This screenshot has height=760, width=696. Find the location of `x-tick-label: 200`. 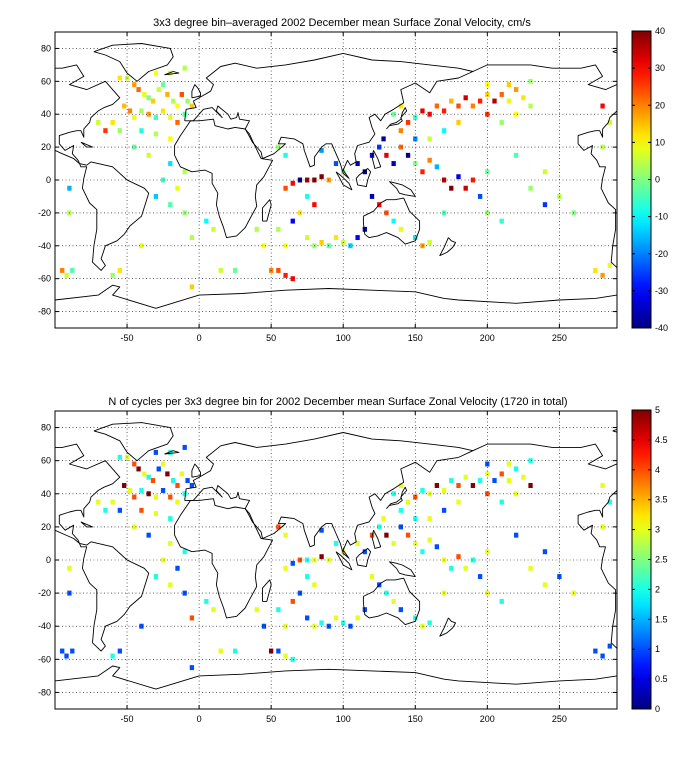

x-tick-label: 200 is located at coordinates (487, 719).